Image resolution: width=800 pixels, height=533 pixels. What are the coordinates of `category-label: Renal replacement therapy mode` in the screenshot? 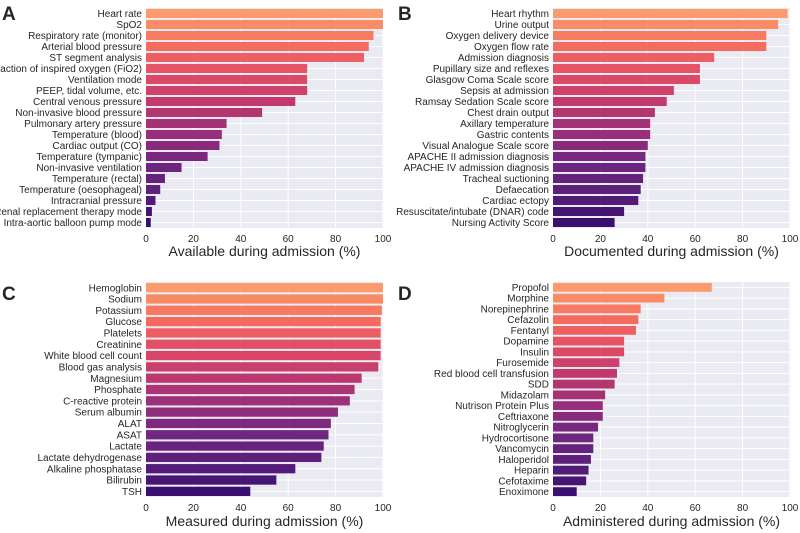 It's located at (71, 212).